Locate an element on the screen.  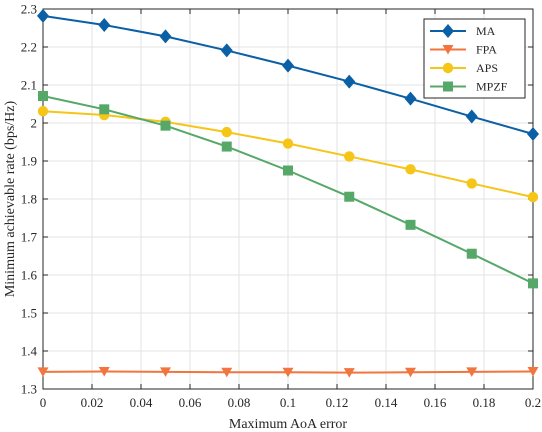
y-tick-label: 1.7 is located at coordinates (29, 237).